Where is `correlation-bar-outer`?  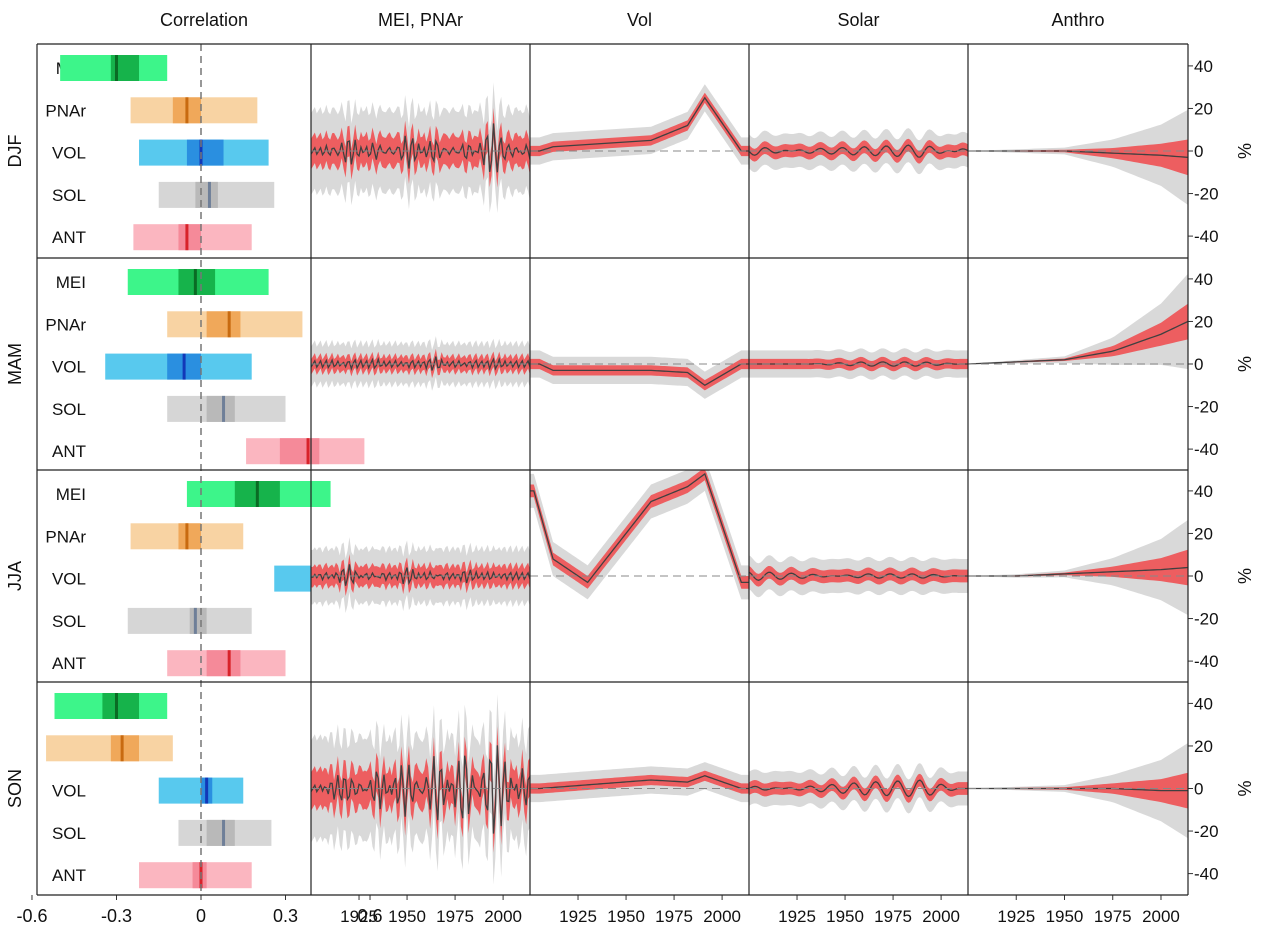 correlation-bar-outer is located at coordinates (109, 748).